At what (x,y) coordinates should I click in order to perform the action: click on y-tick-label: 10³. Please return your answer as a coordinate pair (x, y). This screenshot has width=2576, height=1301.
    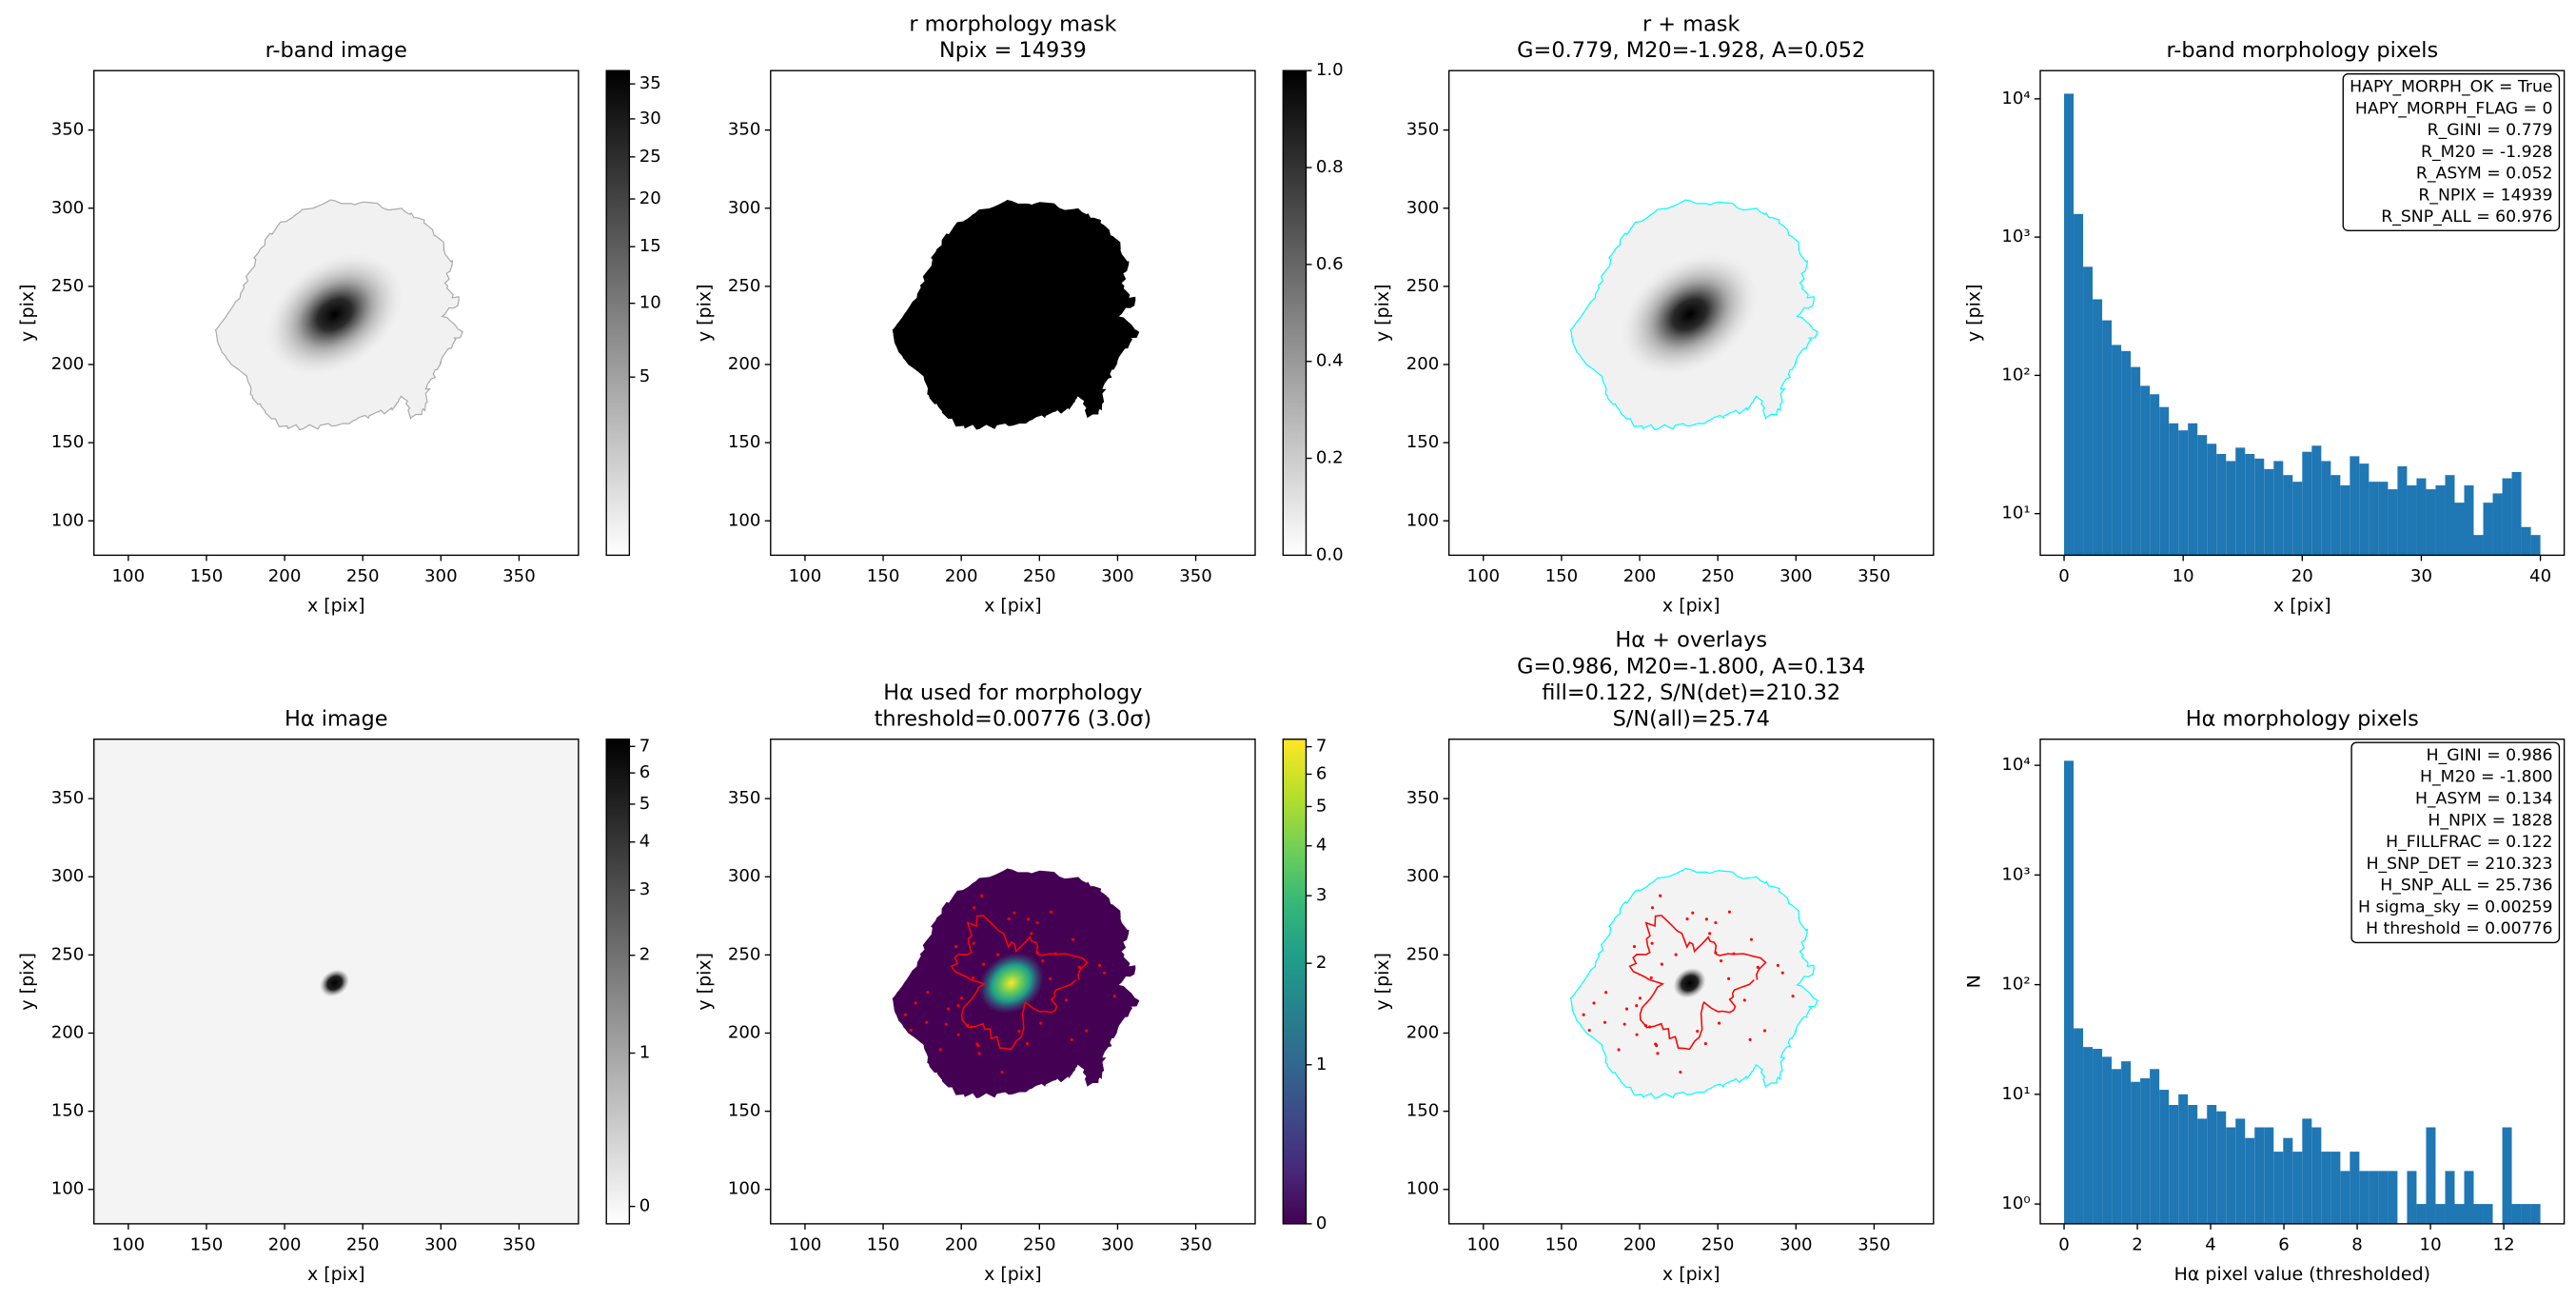
    Looking at the image, I should click on (2015, 236).